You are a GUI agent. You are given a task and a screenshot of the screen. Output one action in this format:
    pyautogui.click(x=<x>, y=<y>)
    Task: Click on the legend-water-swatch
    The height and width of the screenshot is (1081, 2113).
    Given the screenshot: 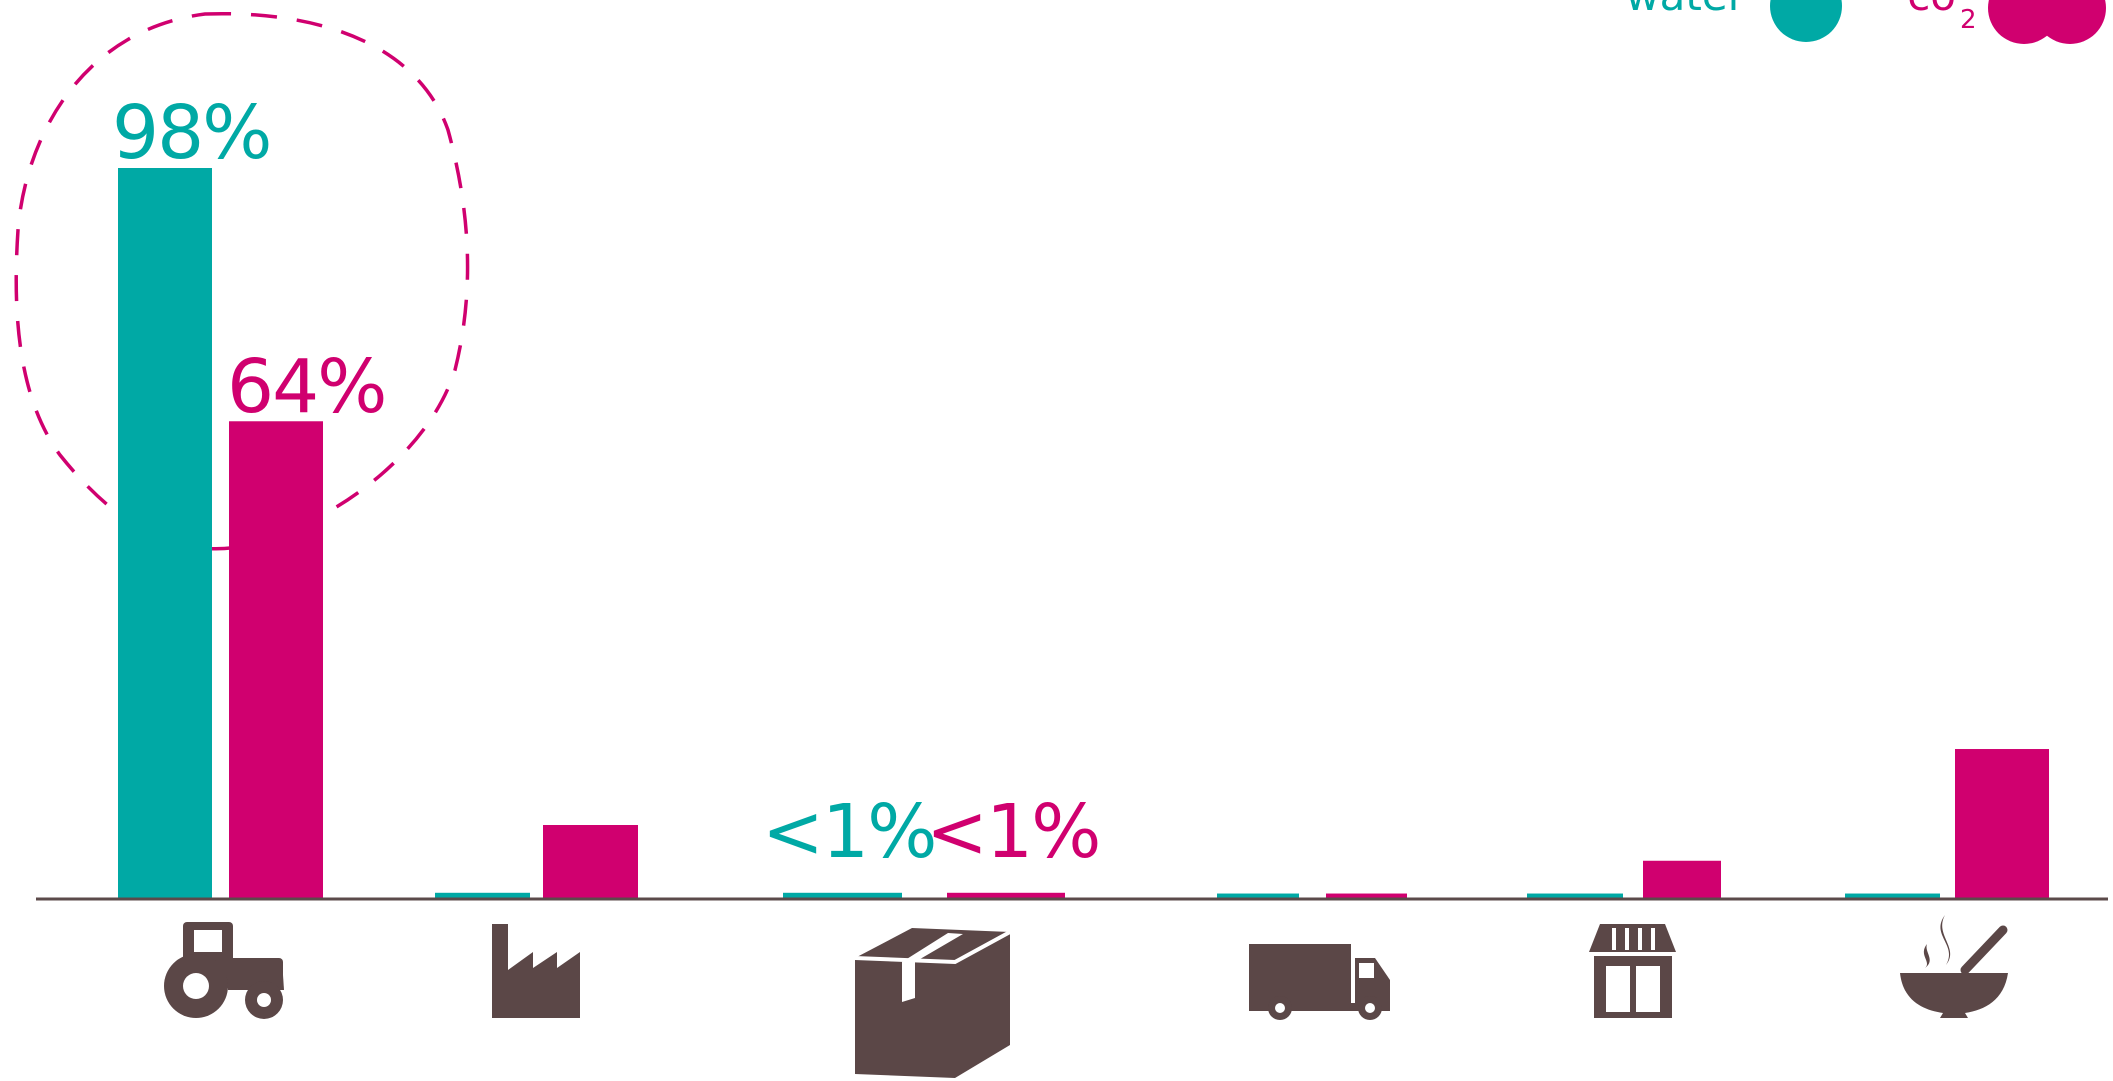 What is the action you would take?
    pyautogui.click(x=1806, y=21)
    